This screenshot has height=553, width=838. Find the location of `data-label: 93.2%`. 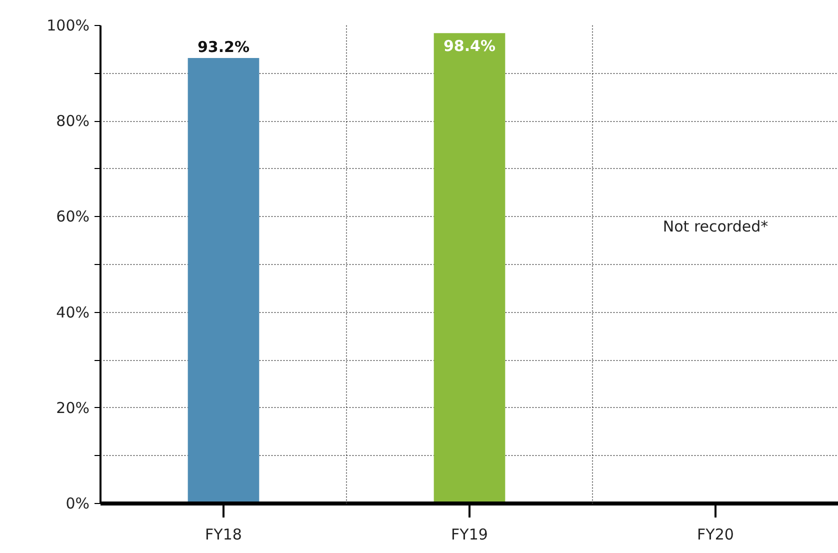

data-label: 93.2% is located at coordinates (223, 47).